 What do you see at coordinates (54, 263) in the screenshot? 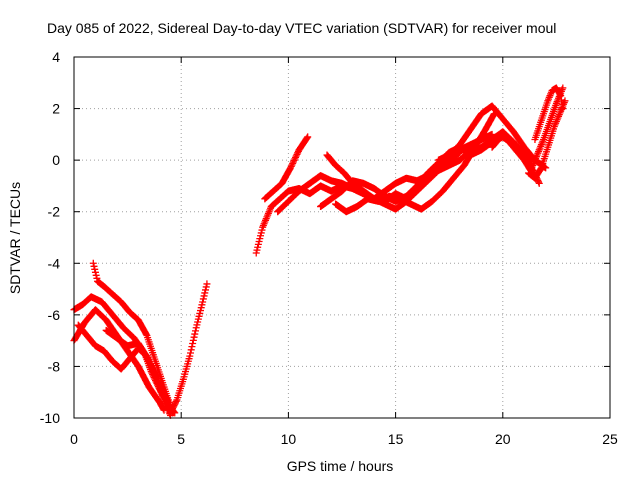
I see `y-tick-label-3: -4` at bounding box center [54, 263].